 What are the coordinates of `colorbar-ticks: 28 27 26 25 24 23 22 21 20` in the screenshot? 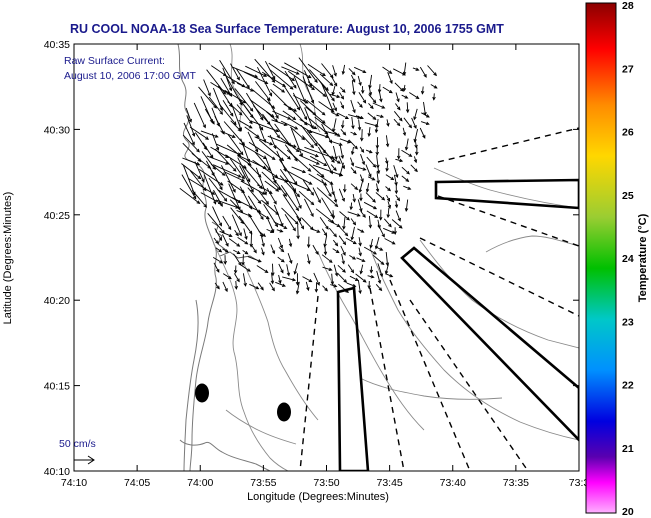 It's located at (628, 259).